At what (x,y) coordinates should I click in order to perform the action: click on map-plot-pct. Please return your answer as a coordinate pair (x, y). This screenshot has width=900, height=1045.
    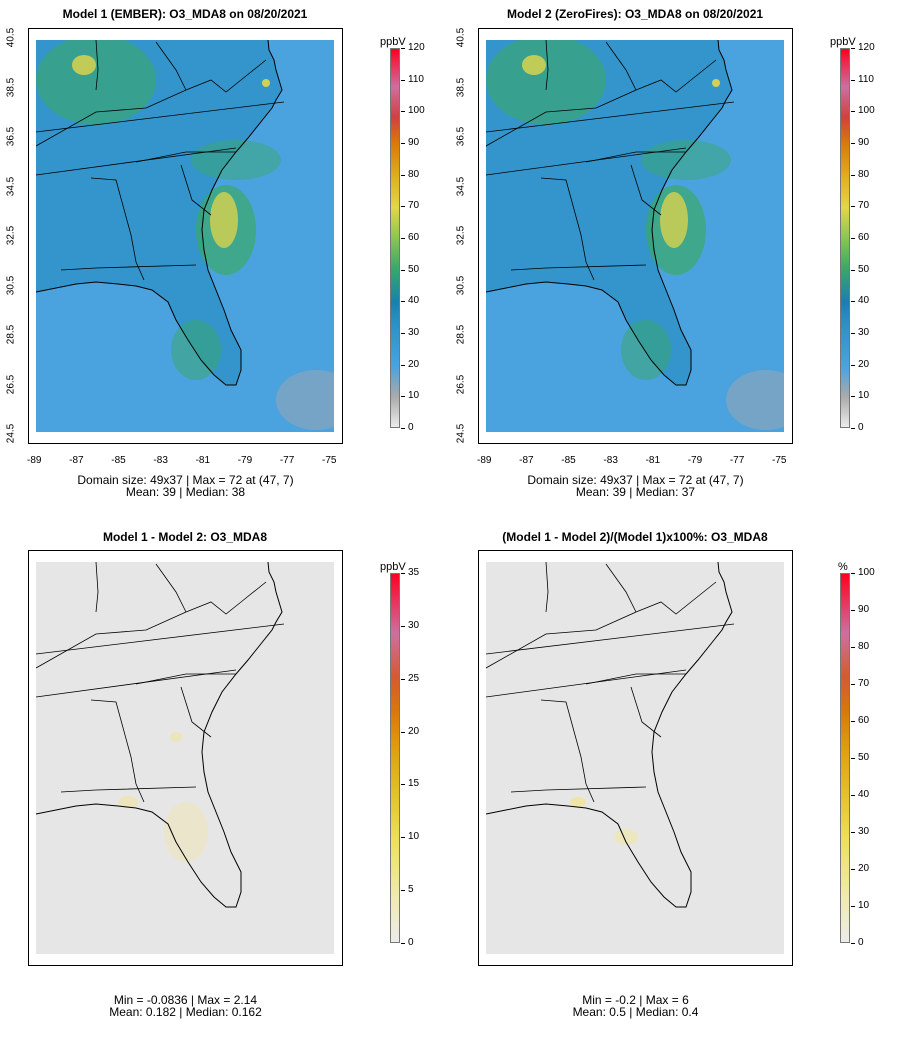
    Looking at the image, I should click on (635, 758).